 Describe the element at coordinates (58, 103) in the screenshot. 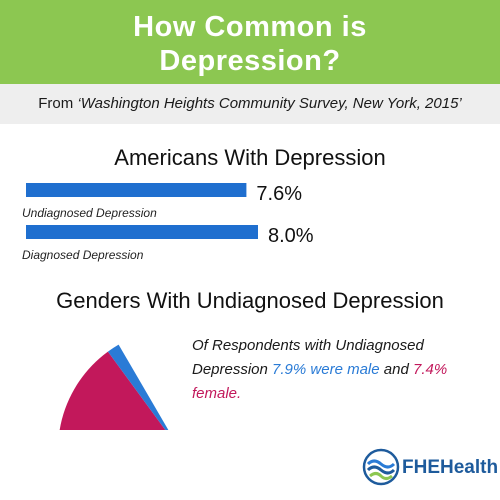

I see `source-prefix: From` at that location.